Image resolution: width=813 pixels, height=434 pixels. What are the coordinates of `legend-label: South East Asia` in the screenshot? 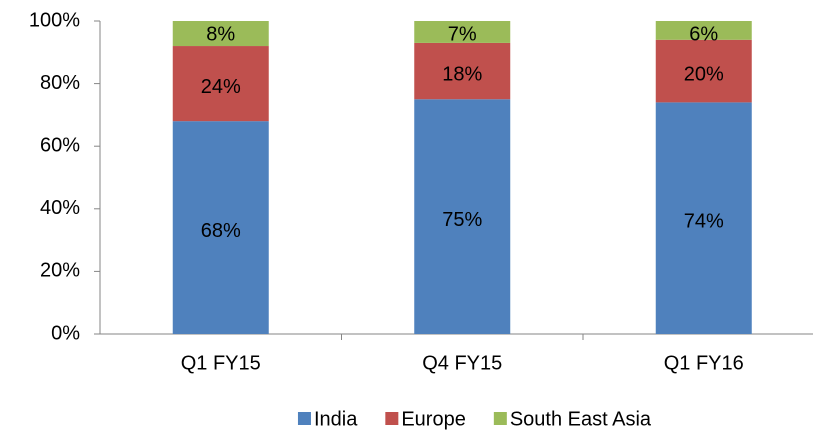 It's located at (581, 419).